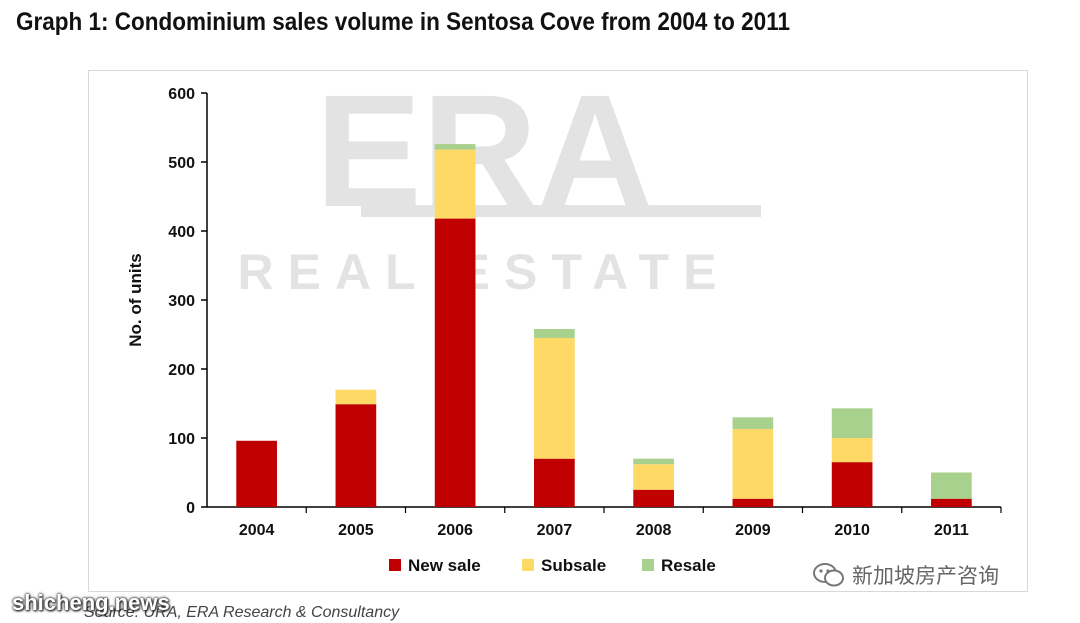  Describe the element at coordinates (455, 184) in the screenshot. I see `bar-subsale-2006` at that location.